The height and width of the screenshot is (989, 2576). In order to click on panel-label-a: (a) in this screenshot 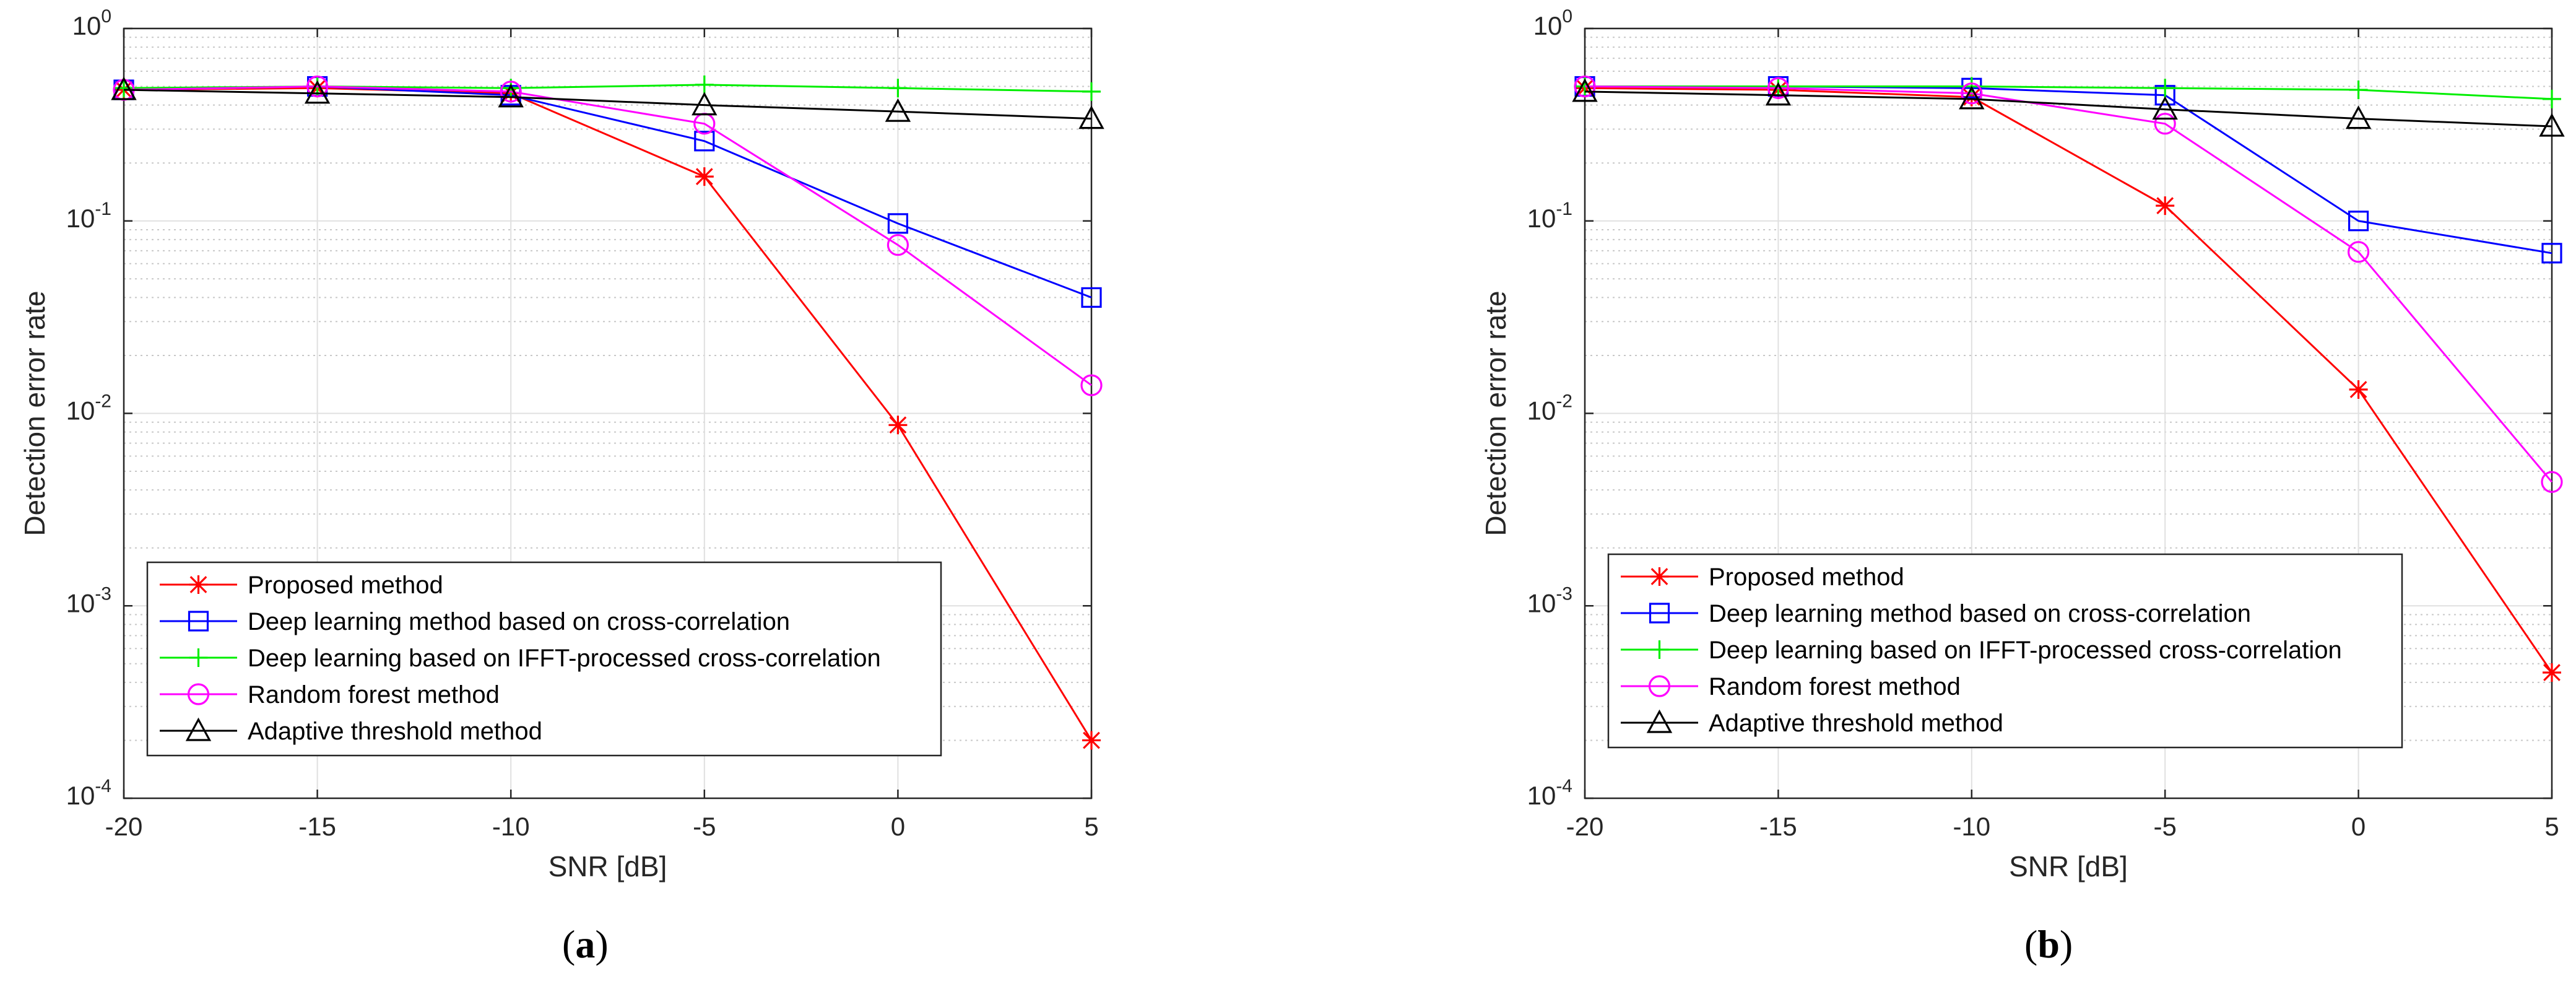, I will do `click(585, 944)`.